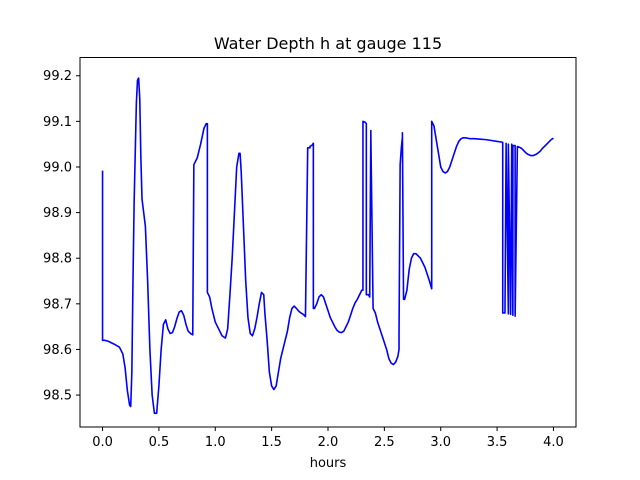 The image size is (640, 480). Describe the element at coordinates (440, 442) in the screenshot. I see `x-tick-label: 3.0` at that location.